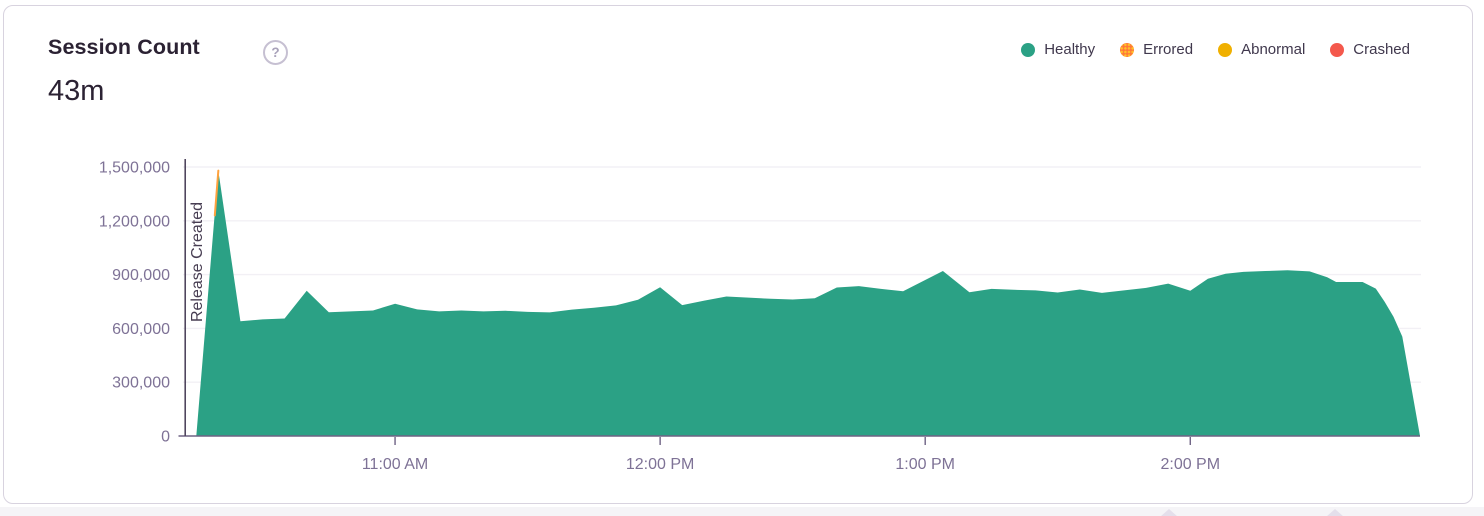 This screenshot has width=1484, height=516. Describe the element at coordinates (395, 464) in the screenshot. I see `x-axis-label: 11:00 AM` at that location.